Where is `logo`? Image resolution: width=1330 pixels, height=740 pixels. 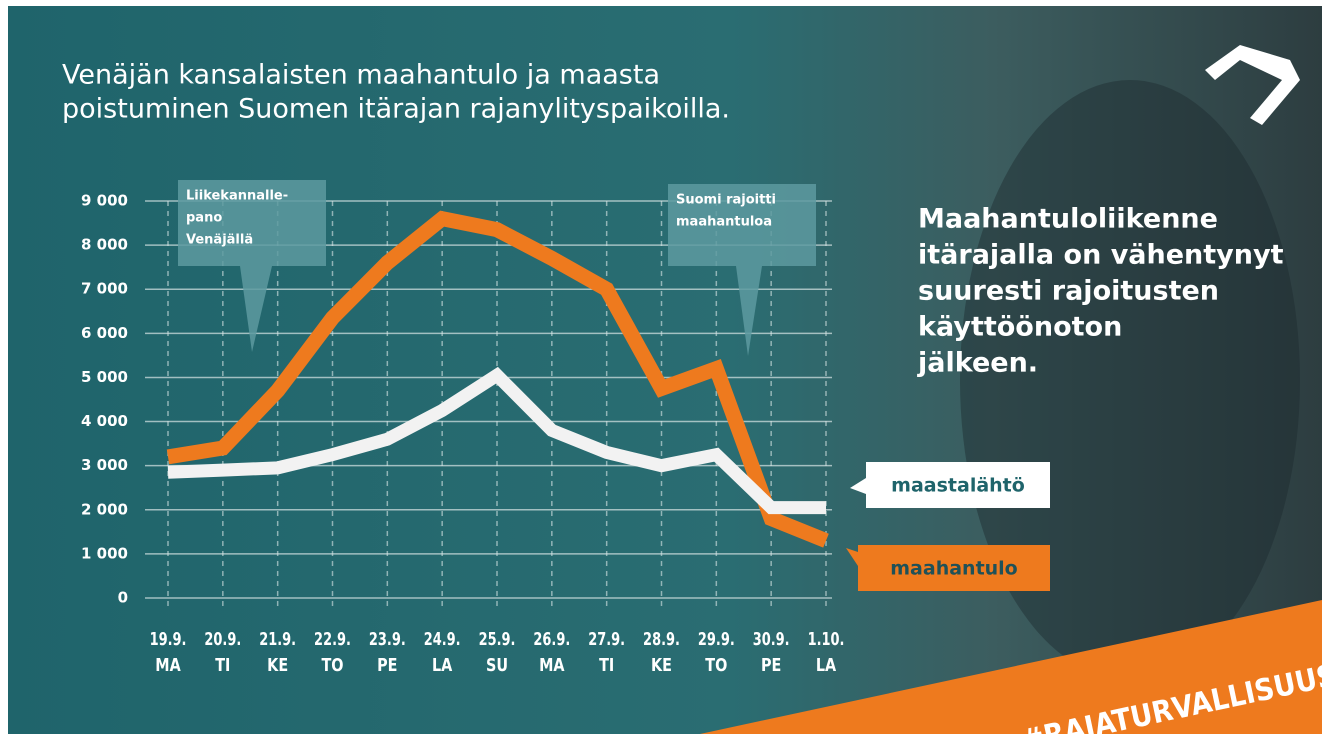 logo is located at coordinates (1252, 85).